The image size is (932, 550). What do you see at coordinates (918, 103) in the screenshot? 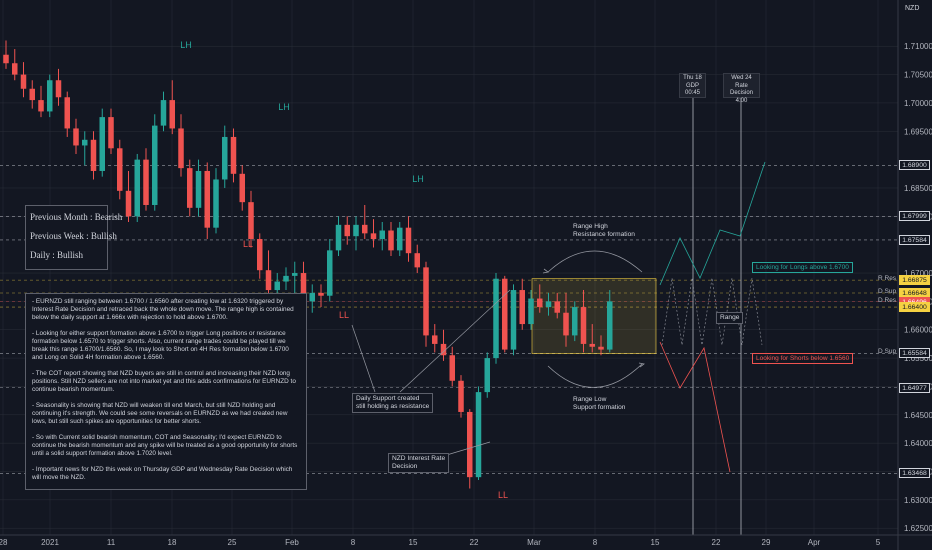
I see `price-tick-label: 1.70000` at bounding box center [918, 103].